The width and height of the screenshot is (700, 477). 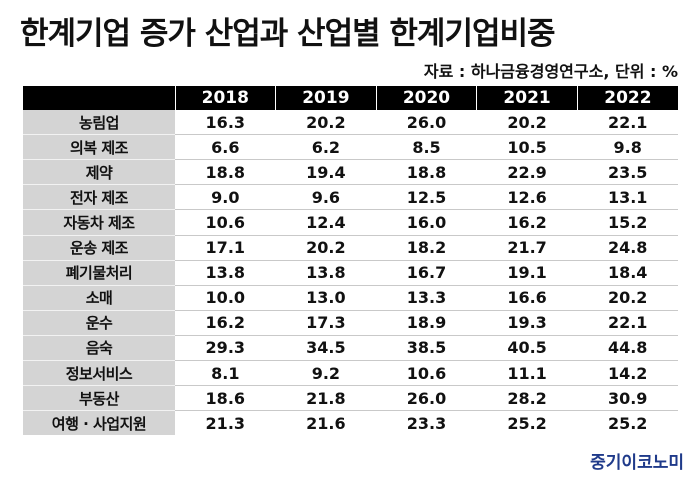 What do you see at coordinates (326, 147) in the screenshot?
I see `value-cell: 6.2` at bounding box center [326, 147].